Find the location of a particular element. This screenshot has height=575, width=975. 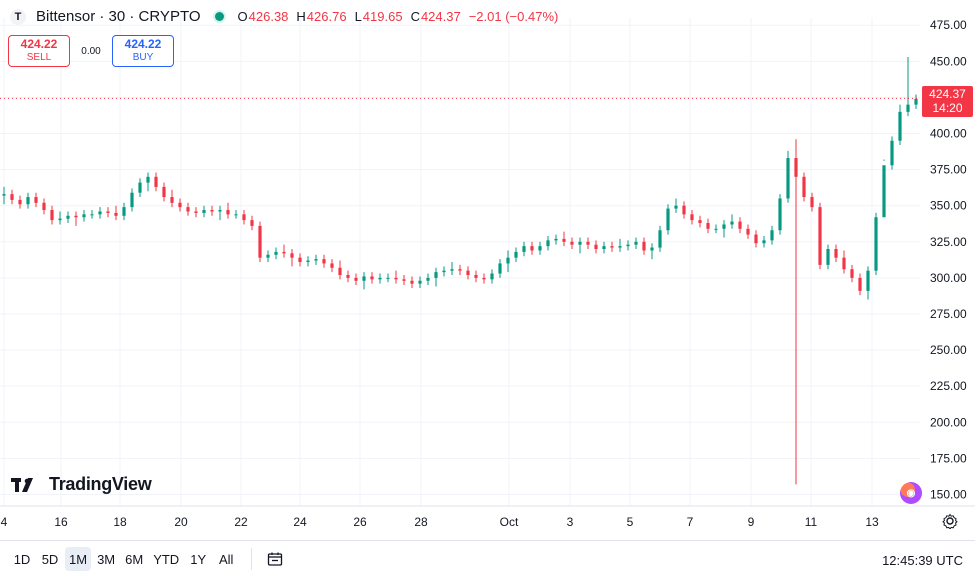

range-button-3m: 3M is located at coordinates (106, 559).